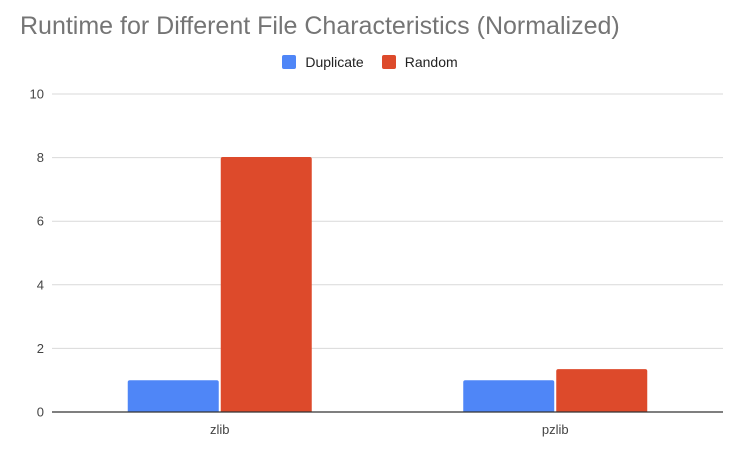 This screenshot has width=740, height=453. I want to click on legend-item-random: Random, so click(419, 62).